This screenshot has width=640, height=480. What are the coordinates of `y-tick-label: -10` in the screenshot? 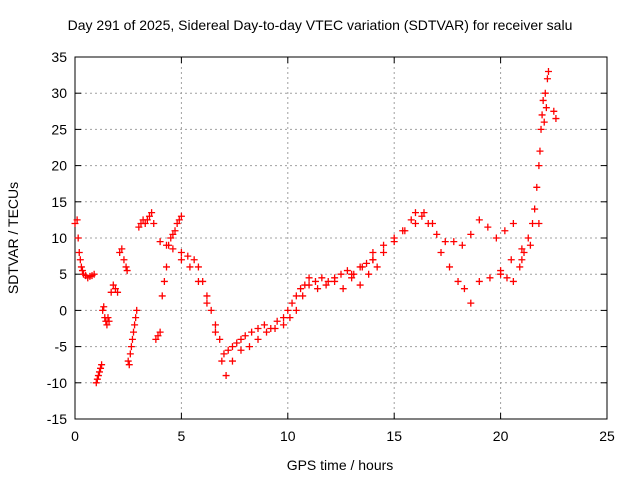 It's located at (57, 383).